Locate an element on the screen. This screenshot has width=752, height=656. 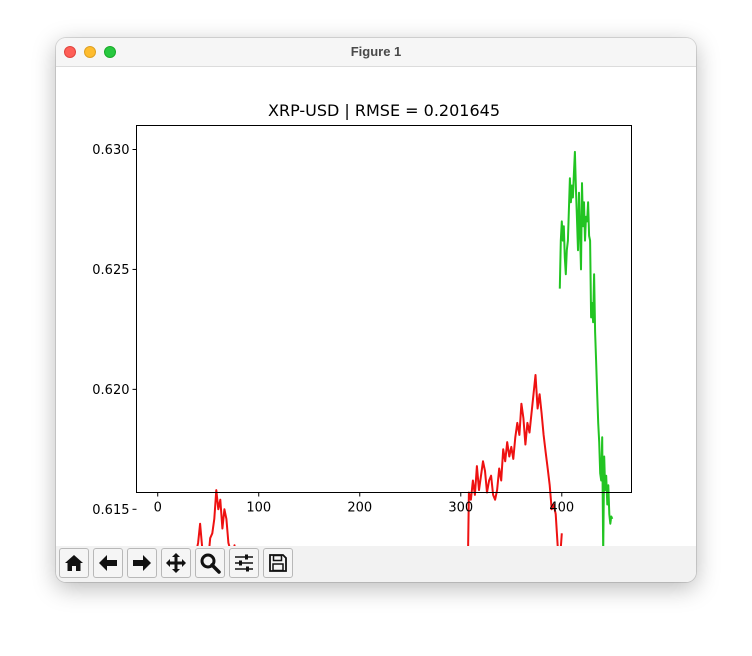
zoom-window-button is located at coordinates (110, 52).